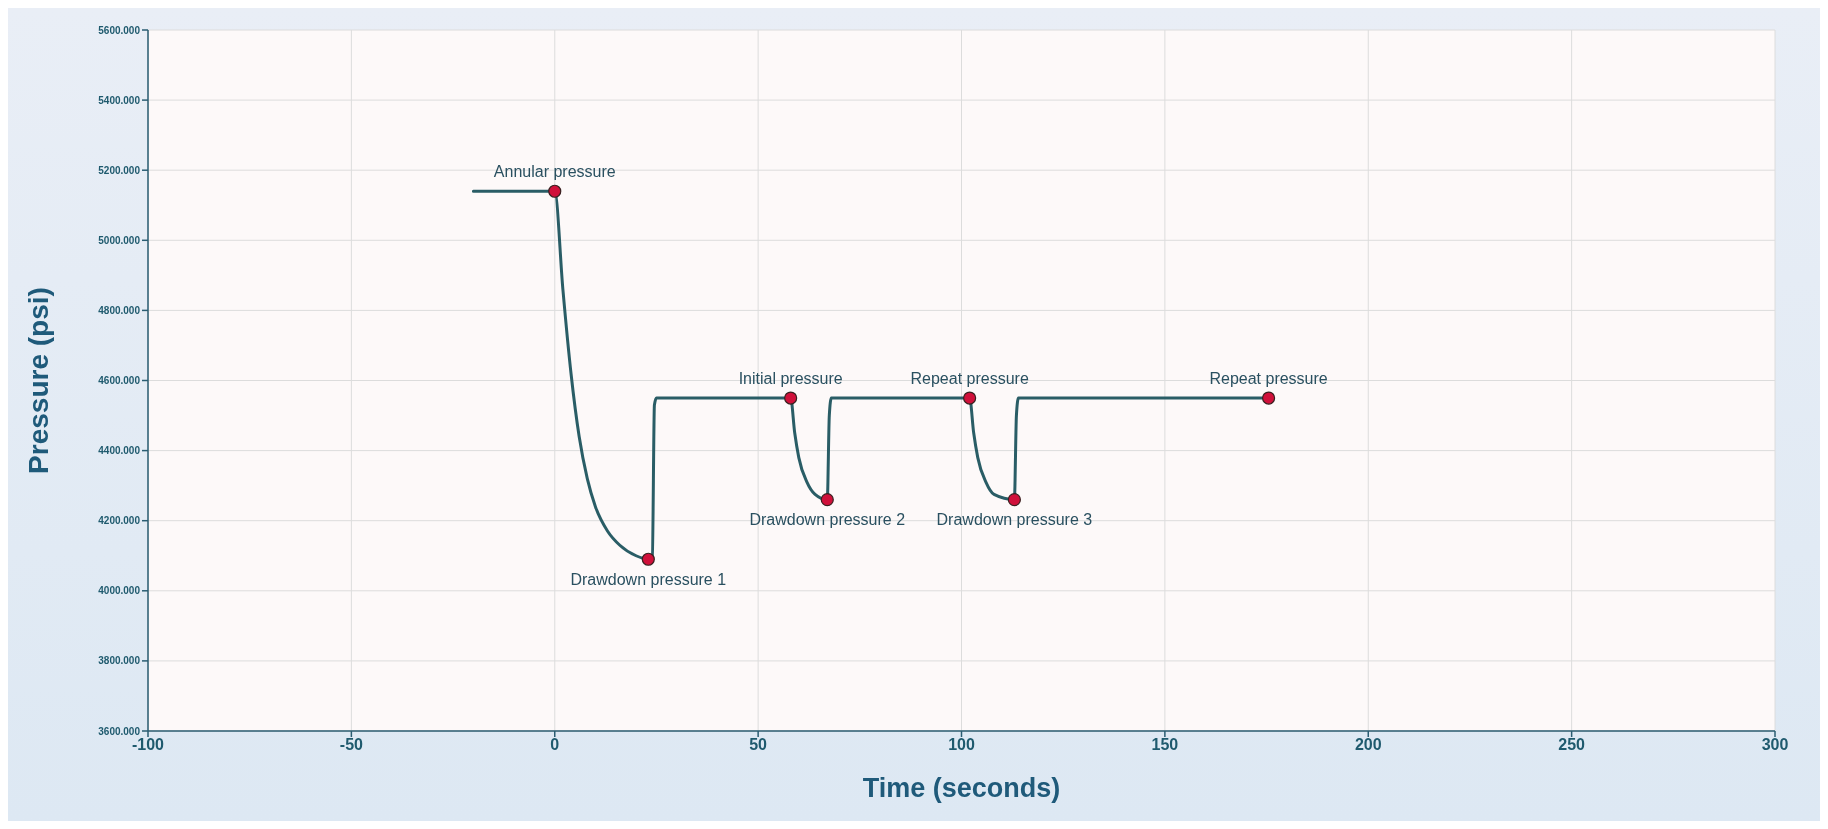 This screenshot has width=1828, height=829. What do you see at coordinates (119, 731) in the screenshot?
I see `y-tick-label: 3600.000` at bounding box center [119, 731].